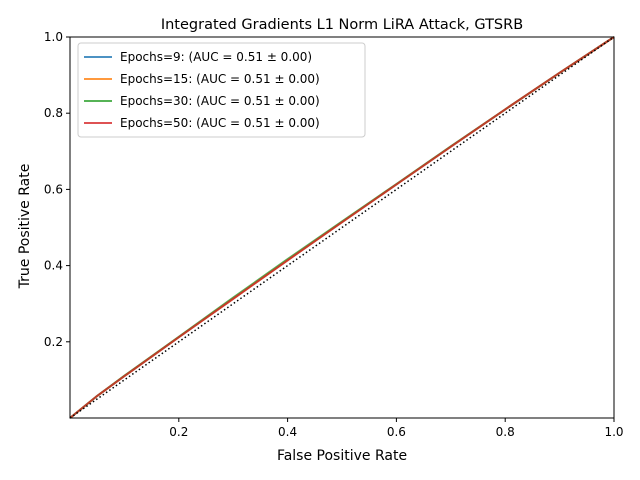 The width and height of the screenshot is (640, 480). I want to click on y-axis: 0.2 0.4 0.6 0.8 1.0, so click(57, 189).